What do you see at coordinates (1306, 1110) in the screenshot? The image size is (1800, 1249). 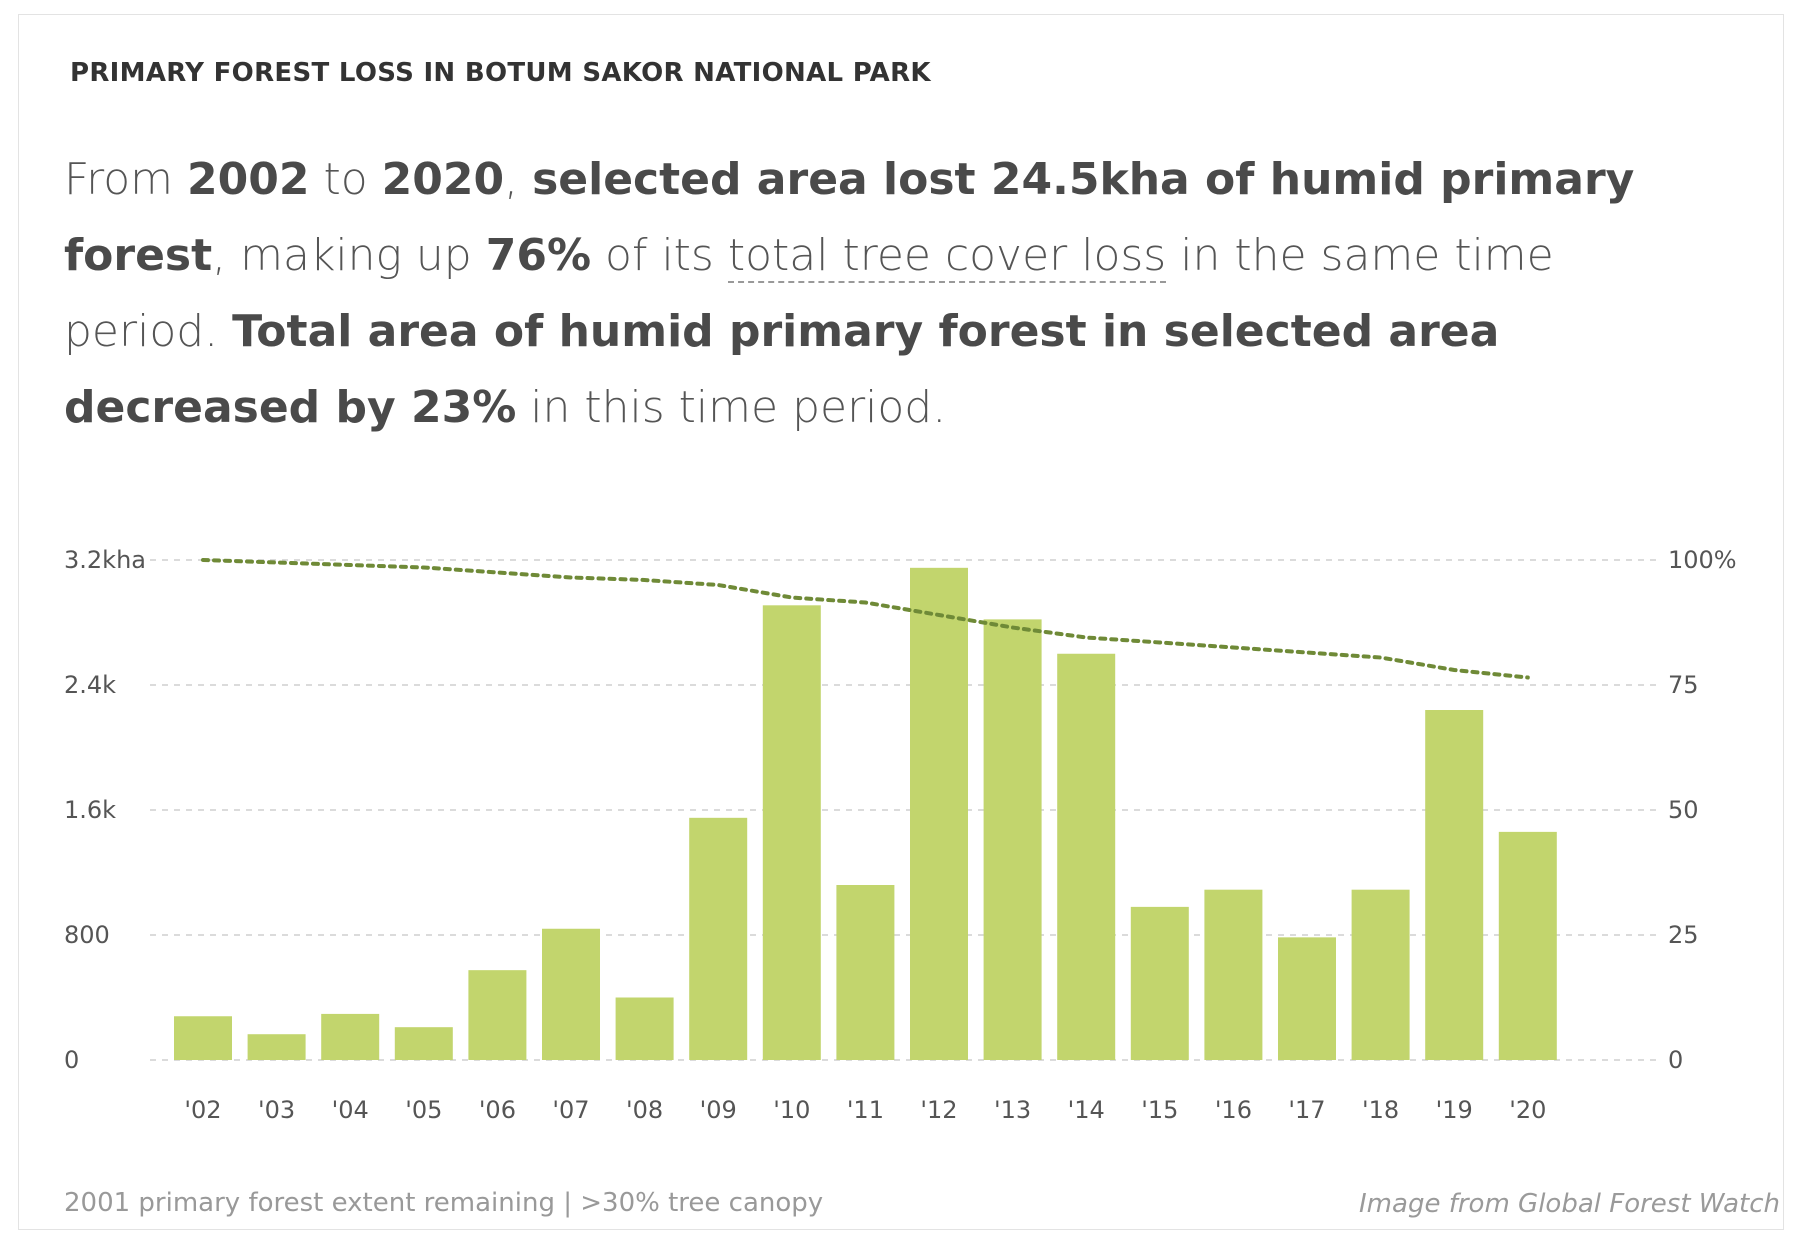 I see `x-tick-label: '17` at bounding box center [1306, 1110].